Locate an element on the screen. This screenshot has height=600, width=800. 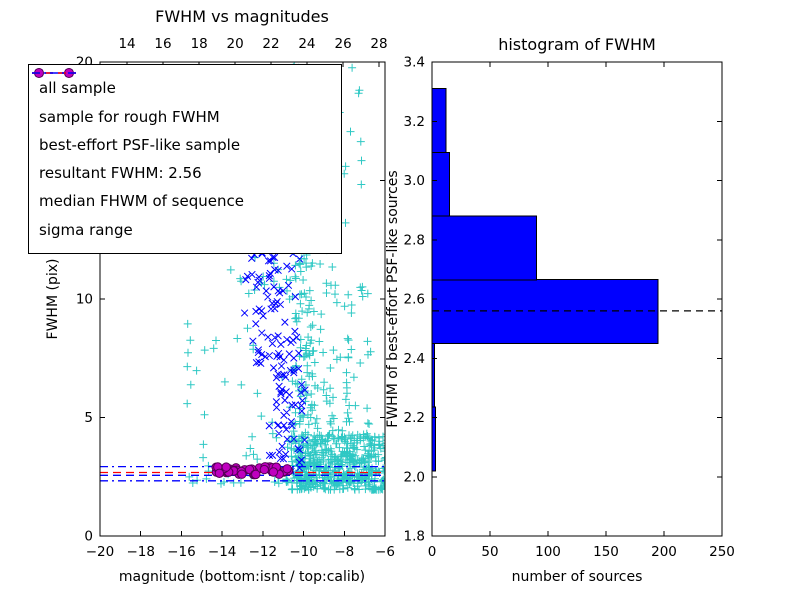
tick-label: 2.2 is located at coordinates (414, 418).